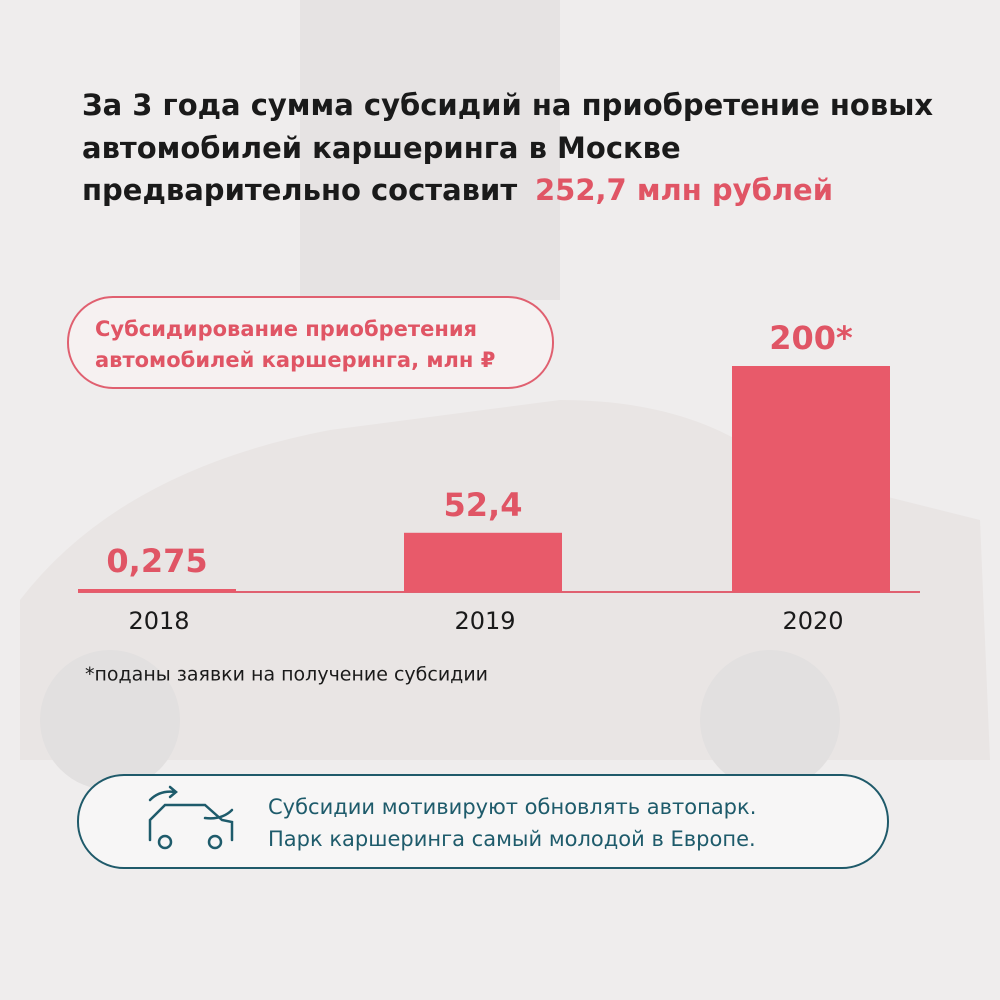  Describe the element at coordinates (295, 360) in the screenshot. I see `legend-line: автомобилей каршеринга, млн ₽` at that location.